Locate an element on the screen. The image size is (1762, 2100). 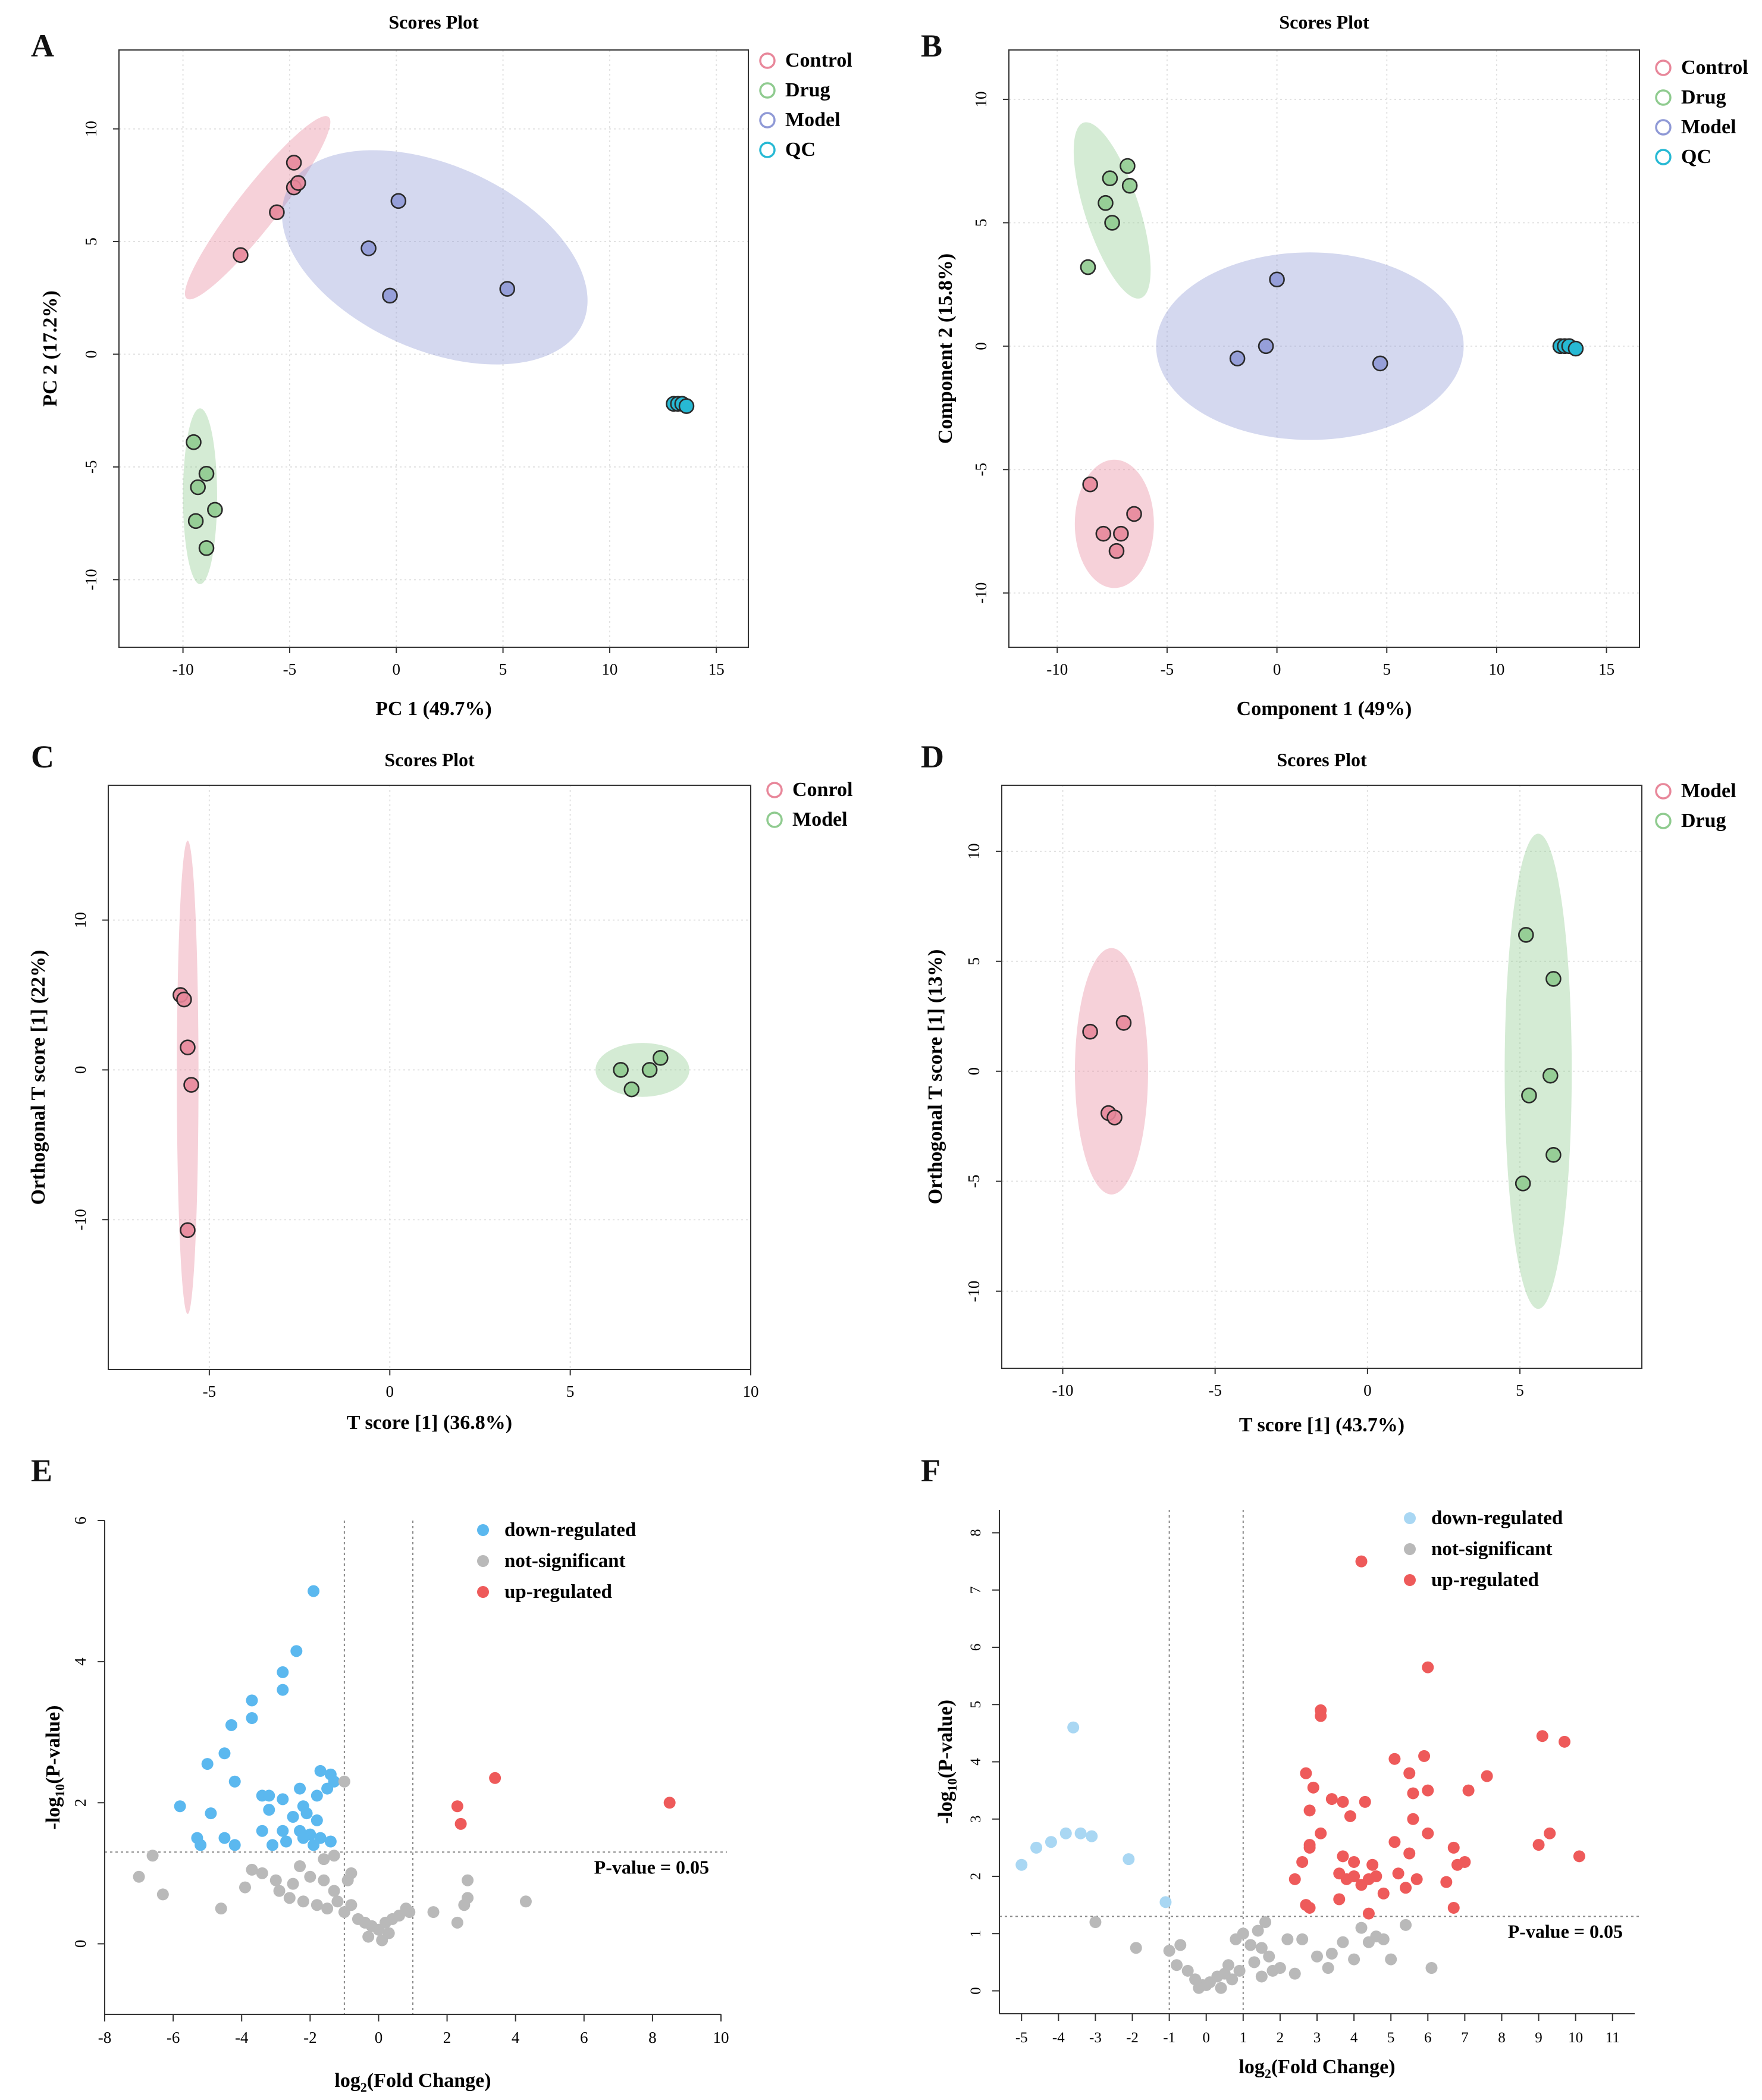
legend-label: Drug is located at coordinates (807, 90).